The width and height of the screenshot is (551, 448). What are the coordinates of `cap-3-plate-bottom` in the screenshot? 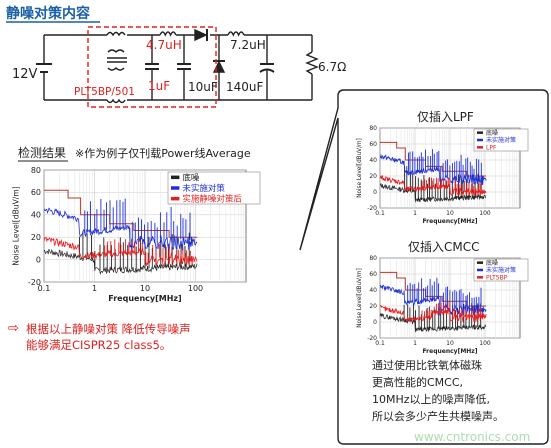 It's located at (267, 70).